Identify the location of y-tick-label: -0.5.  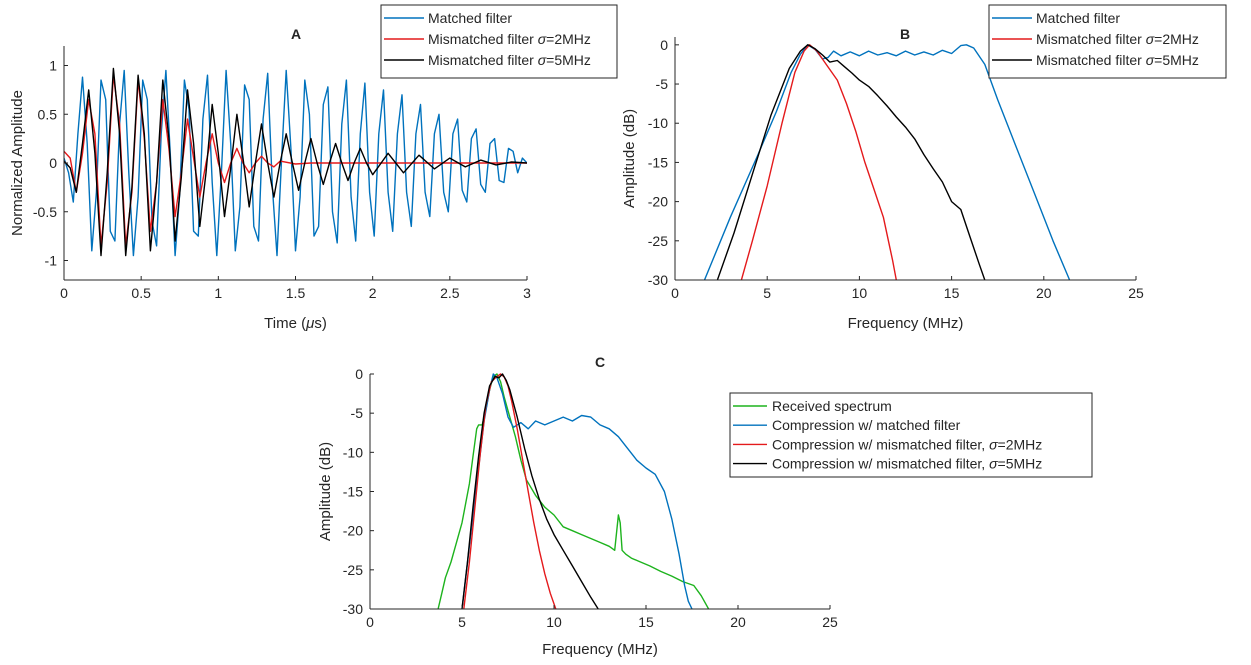
(45, 212).